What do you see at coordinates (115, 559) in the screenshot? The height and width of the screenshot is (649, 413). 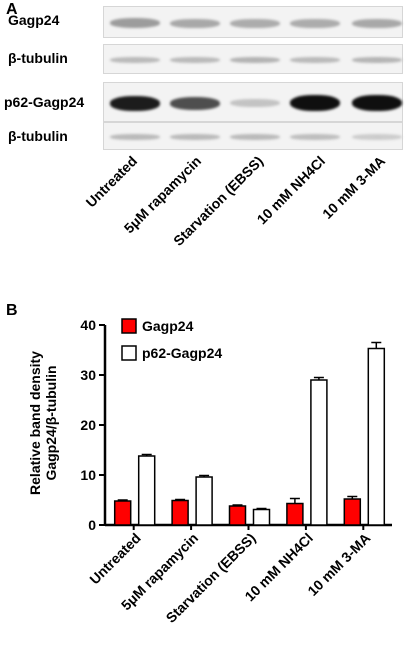 I see `x-tick-label-1: Untreated` at bounding box center [115, 559].